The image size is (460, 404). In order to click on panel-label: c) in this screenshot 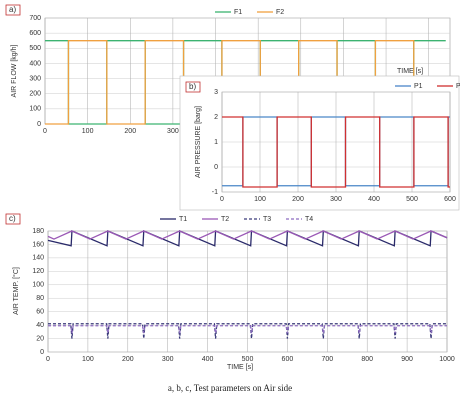, I will do `click(12, 218)`.